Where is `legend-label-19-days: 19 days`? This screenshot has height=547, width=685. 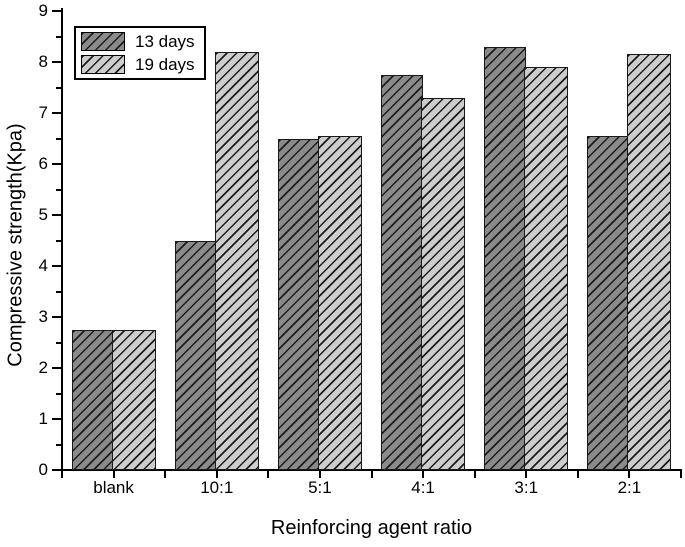
legend-label-19-days: 19 days is located at coordinates (165, 64).